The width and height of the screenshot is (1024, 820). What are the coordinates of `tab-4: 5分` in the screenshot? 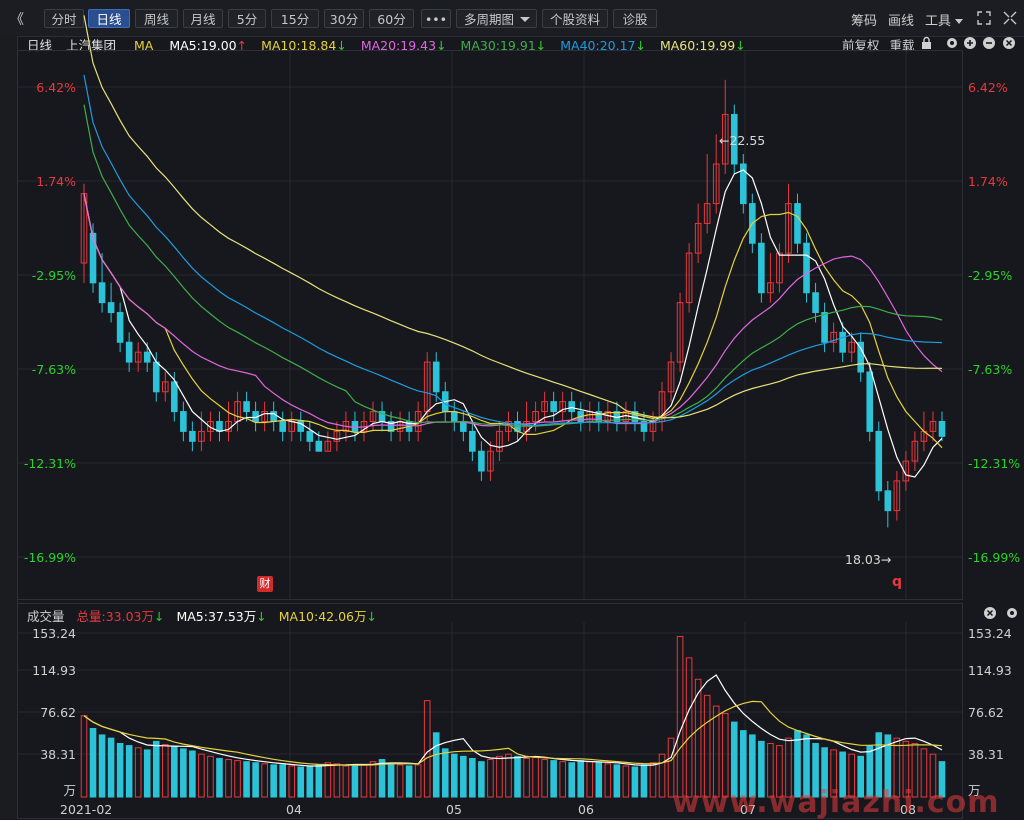 It's located at (247, 18).